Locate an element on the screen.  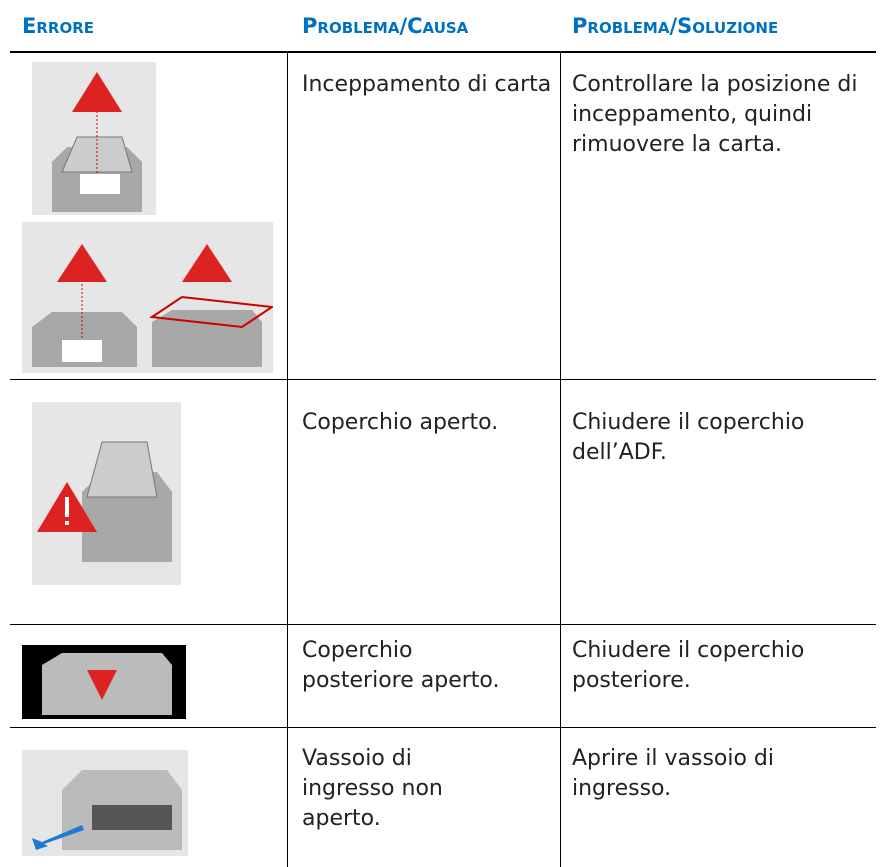
header-cell: Problema/Soluzione is located at coordinates (675, 26).